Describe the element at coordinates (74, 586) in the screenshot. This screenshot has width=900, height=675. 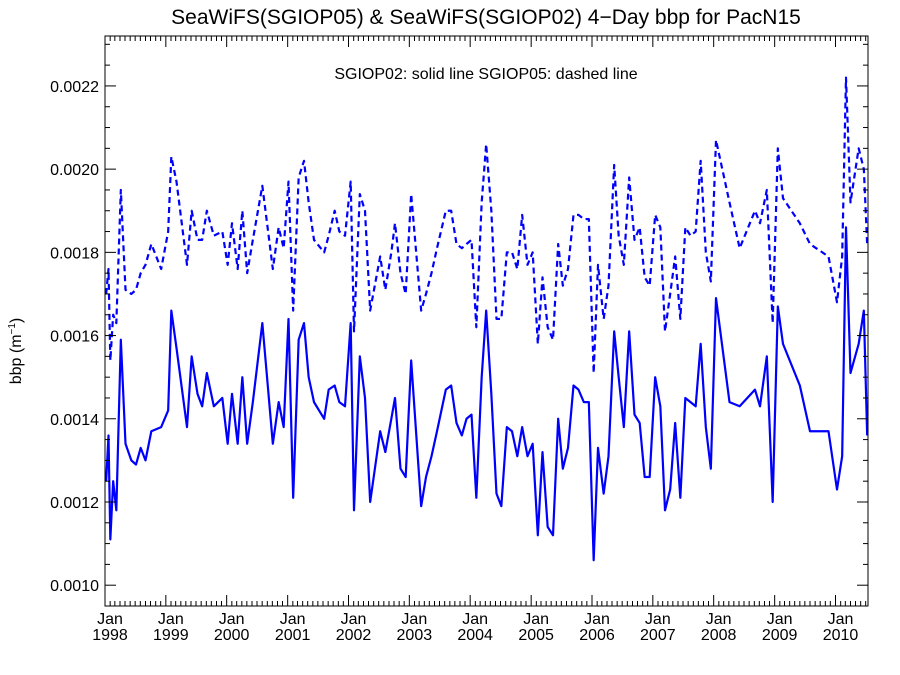
I see `y-tick-label: 0.0010` at that location.